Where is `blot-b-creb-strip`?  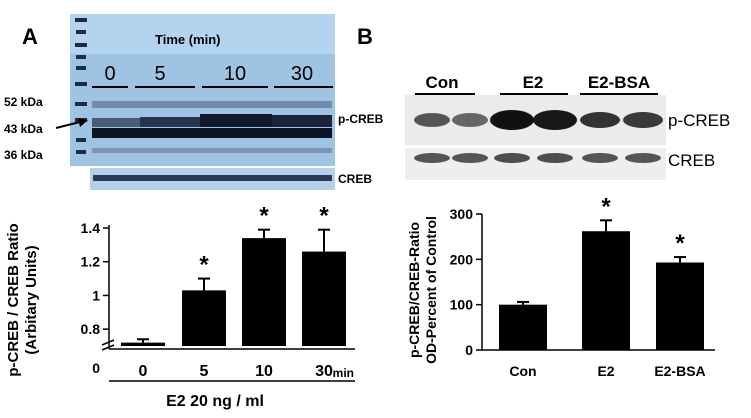
blot-b-creb-strip is located at coordinates (535, 164).